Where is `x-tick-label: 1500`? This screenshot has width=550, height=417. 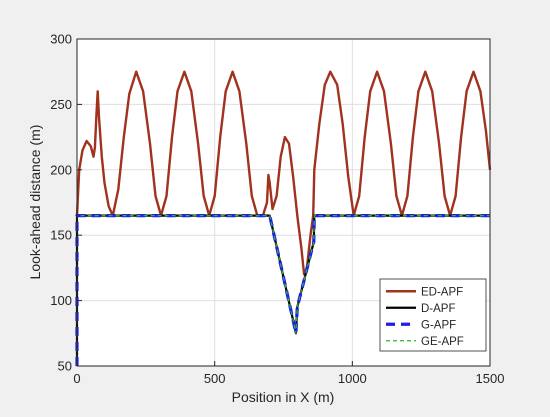 x-tick-label: 1500 is located at coordinates (490, 378).